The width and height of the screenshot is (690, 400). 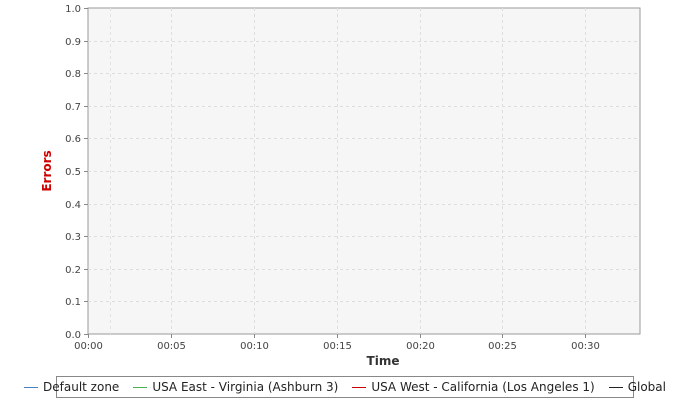 What do you see at coordinates (254, 346) in the screenshot?
I see `x-tick-label: 00:10` at bounding box center [254, 346].